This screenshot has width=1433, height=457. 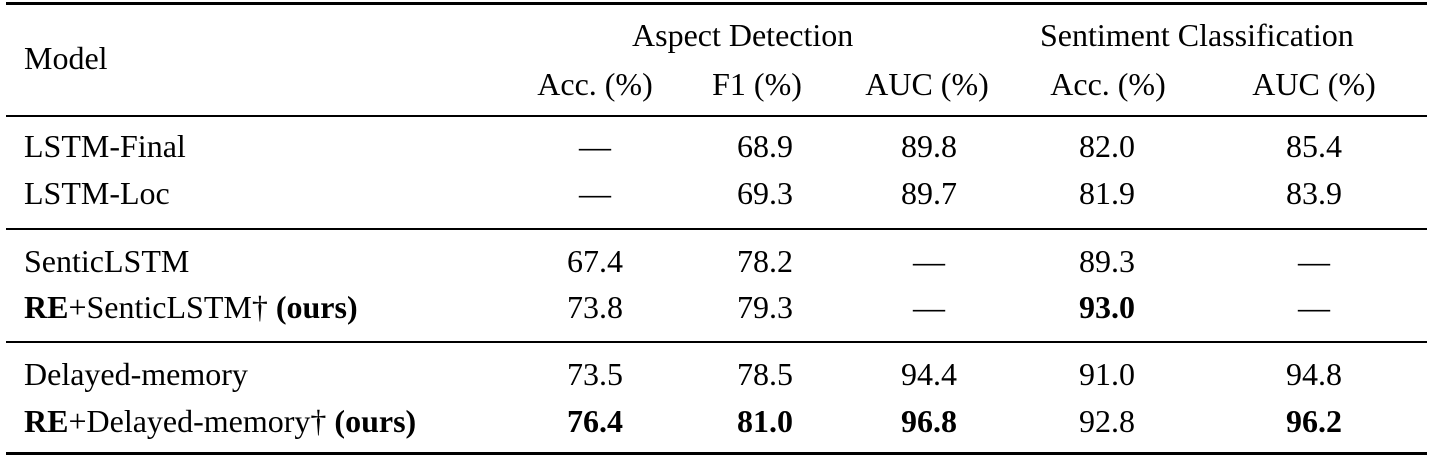 What do you see at coordinates (716, 453) in the screenshot?
I see `bottom-rule` at bounding box center [716, 453].